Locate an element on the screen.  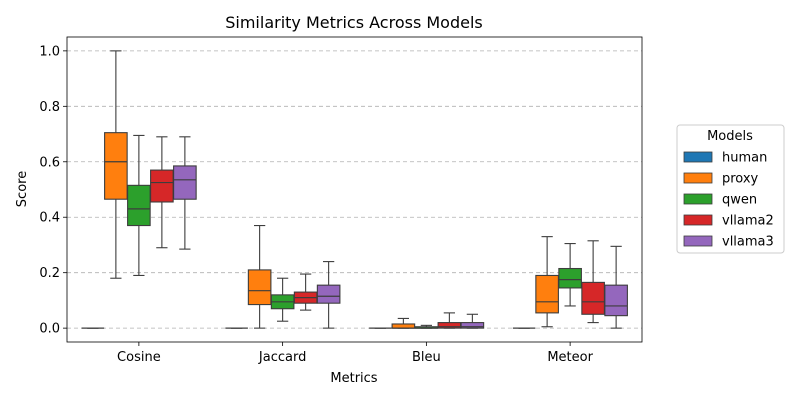
box-proxy-bleu is located at coordinates (403, 323).